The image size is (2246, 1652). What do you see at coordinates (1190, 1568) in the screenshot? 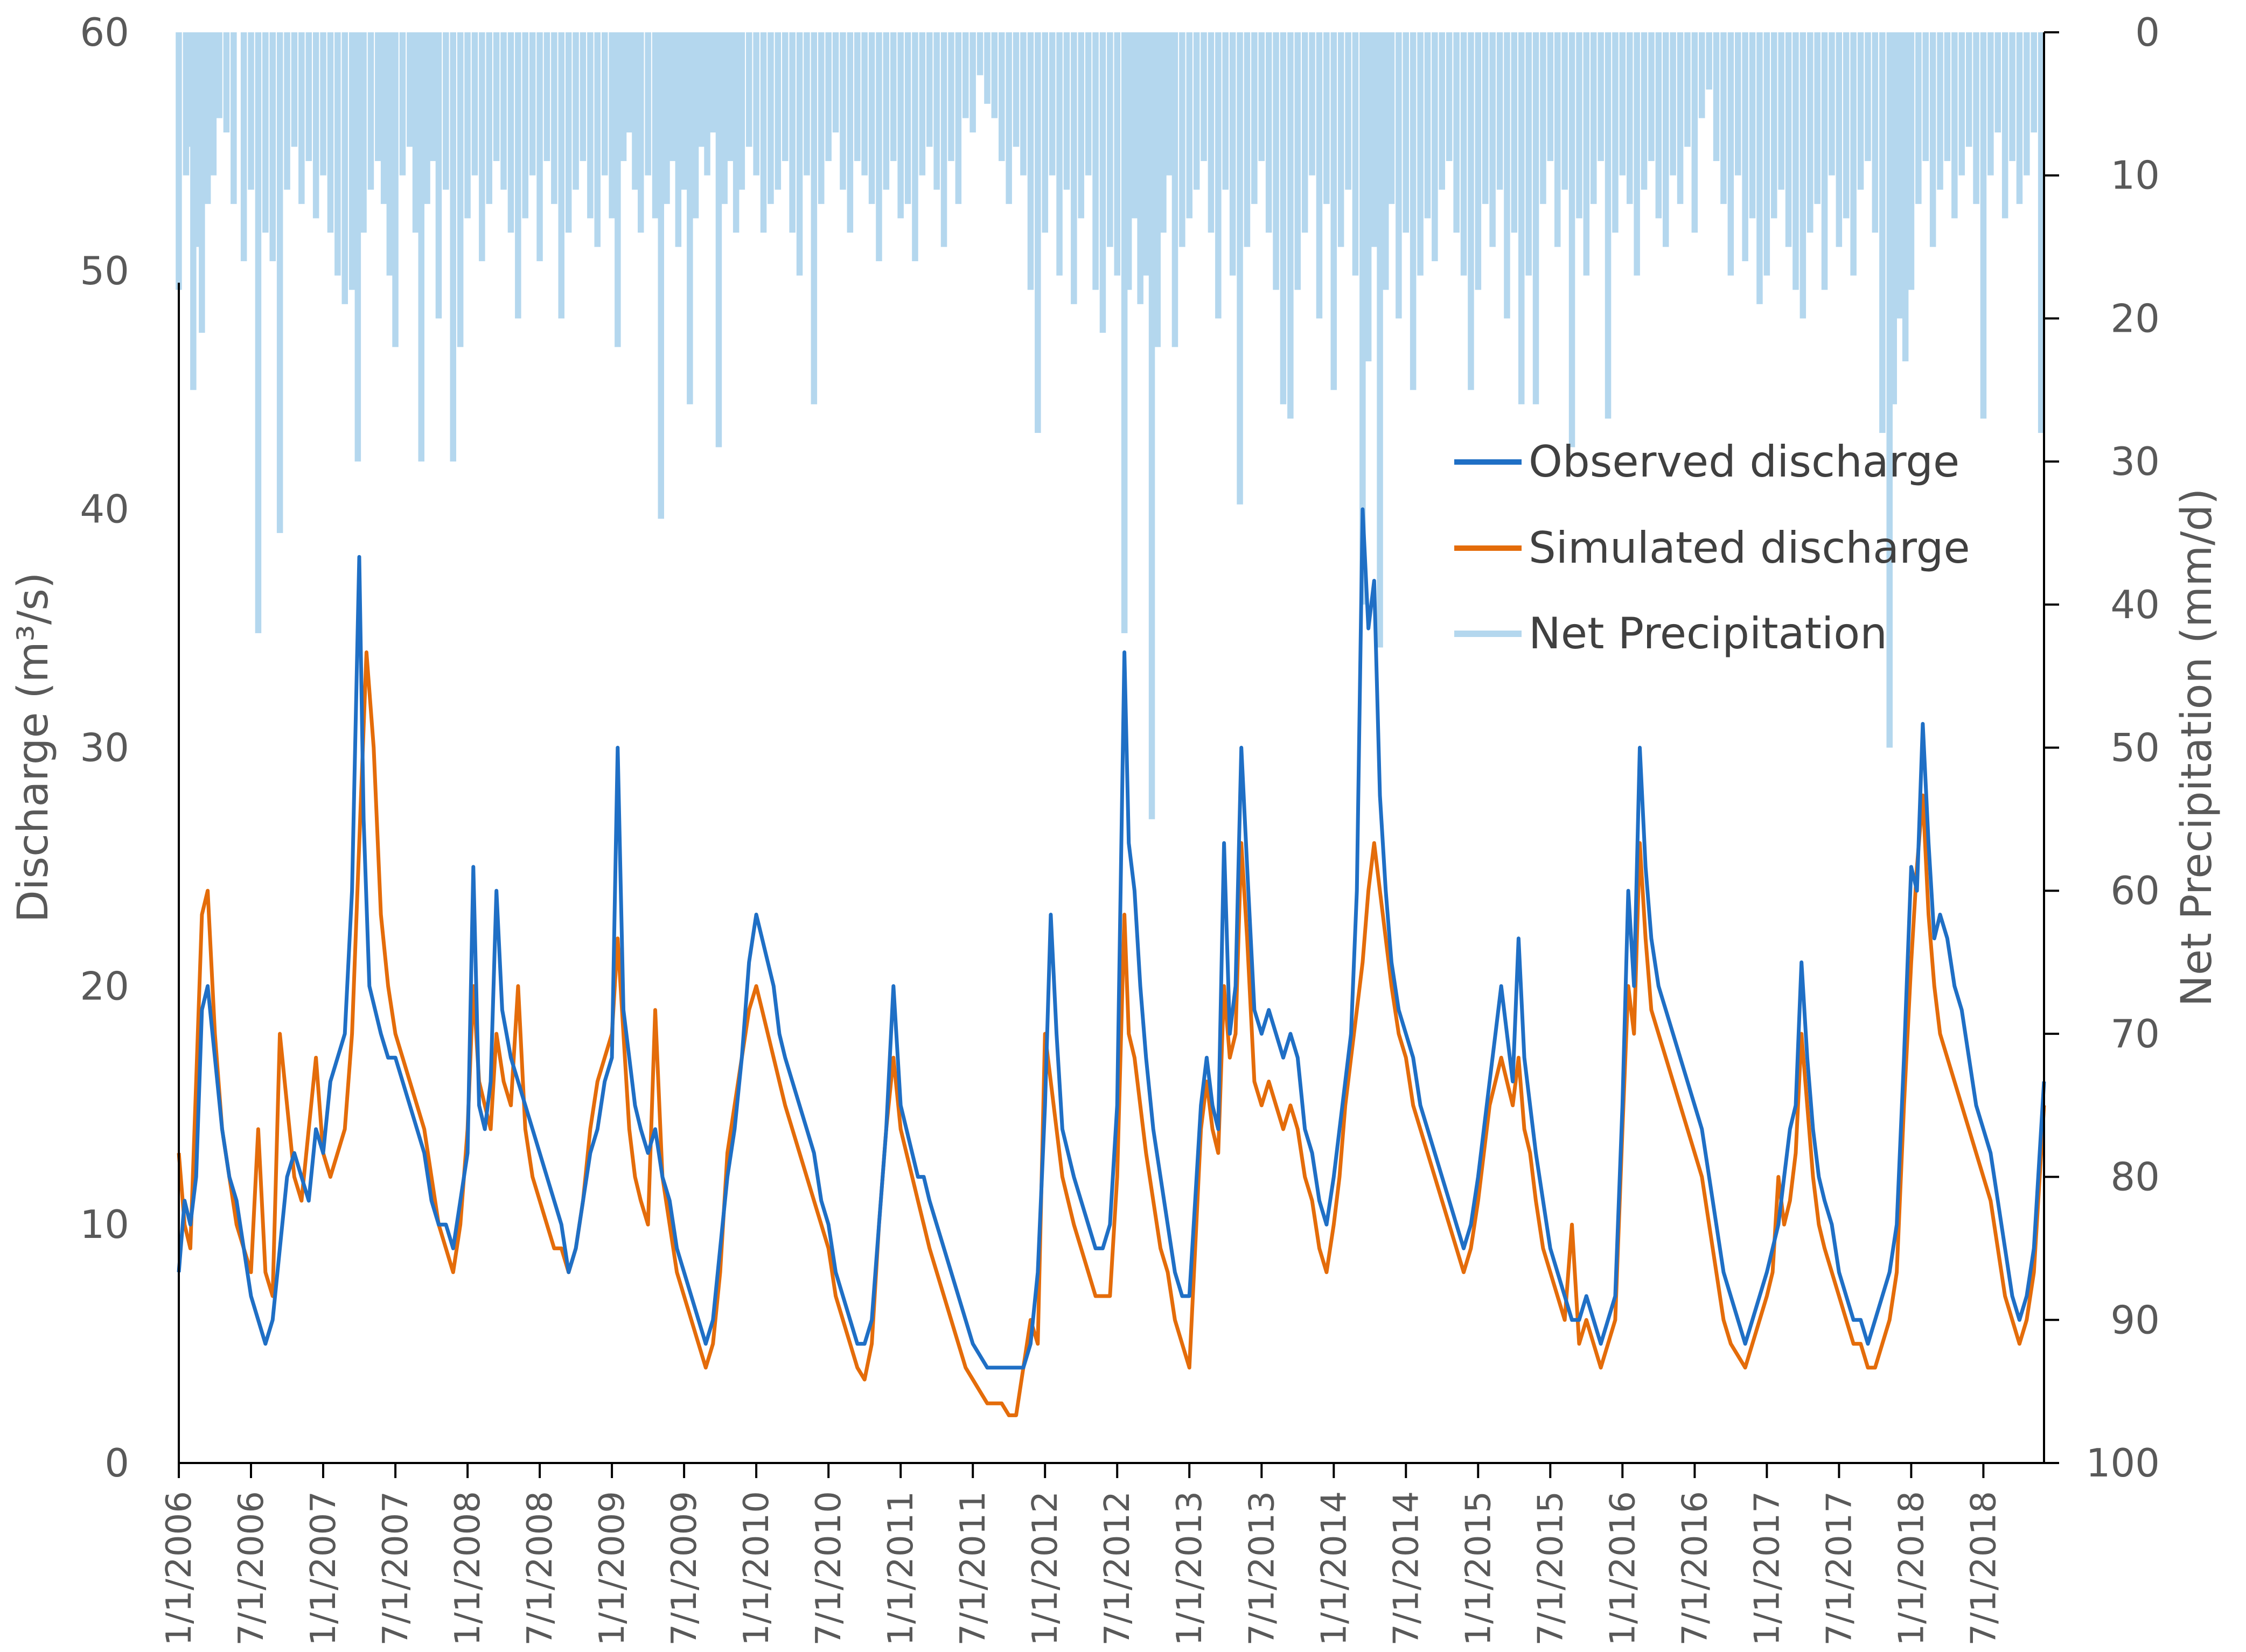
I see `x-tick-label-14: 1/1/2013` at bounding box center [1190, 1568].